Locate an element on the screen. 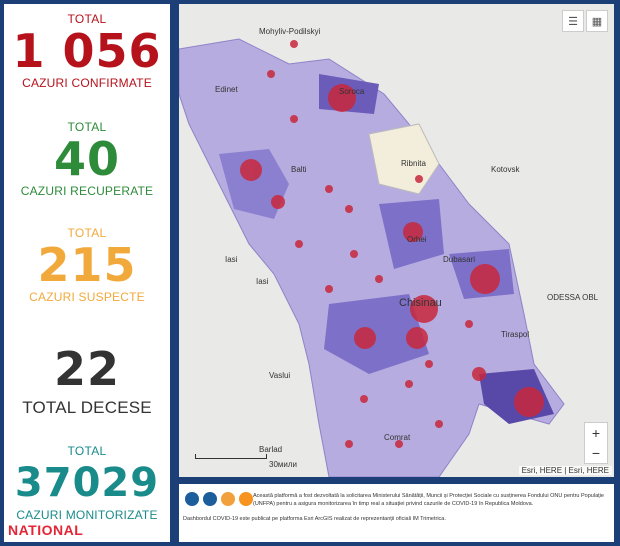 This screenshot has height=546, width=620. label-iasi-county: Iasi is located at coordinates (231, 259).